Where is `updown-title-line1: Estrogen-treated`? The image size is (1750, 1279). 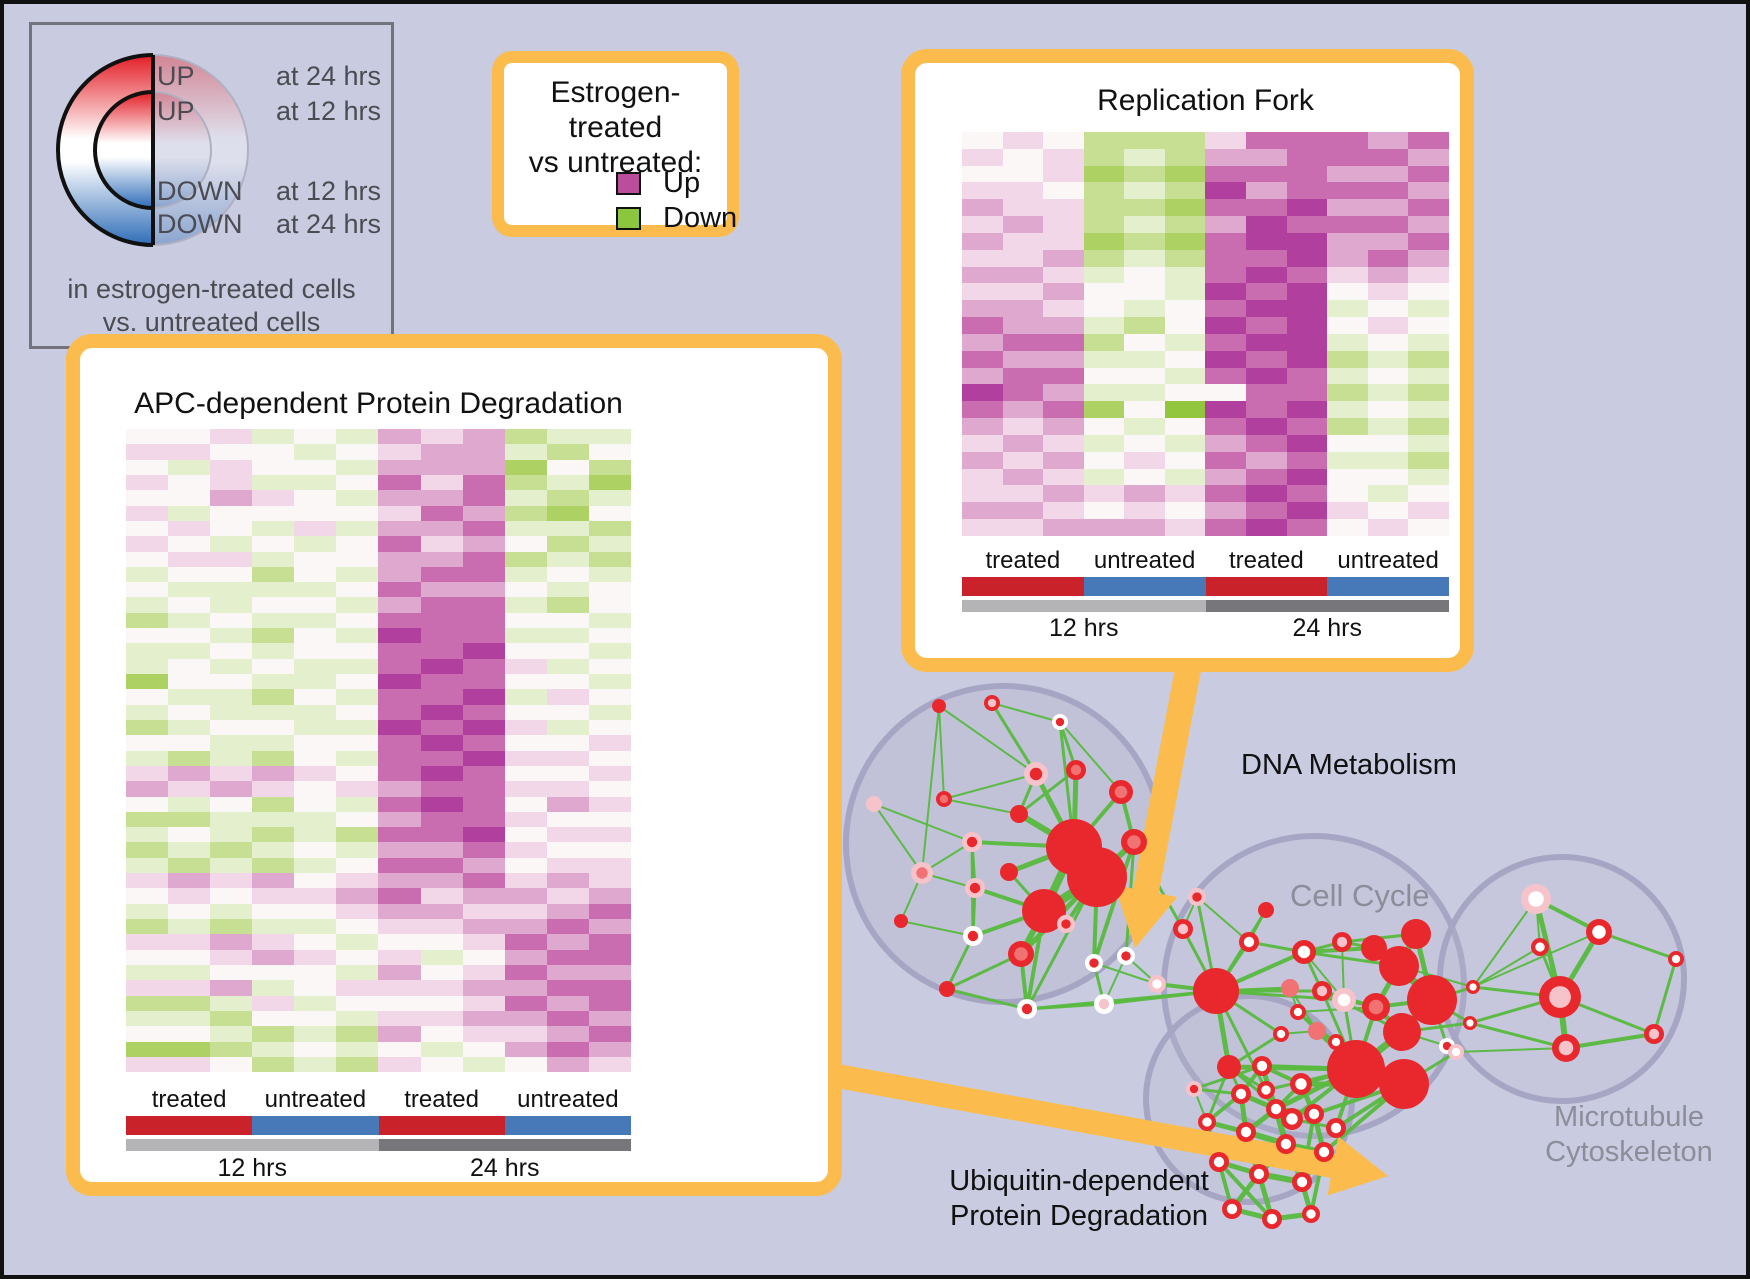
updown-title-line1: Estrogen-treated is located at coordinates (615, 110).